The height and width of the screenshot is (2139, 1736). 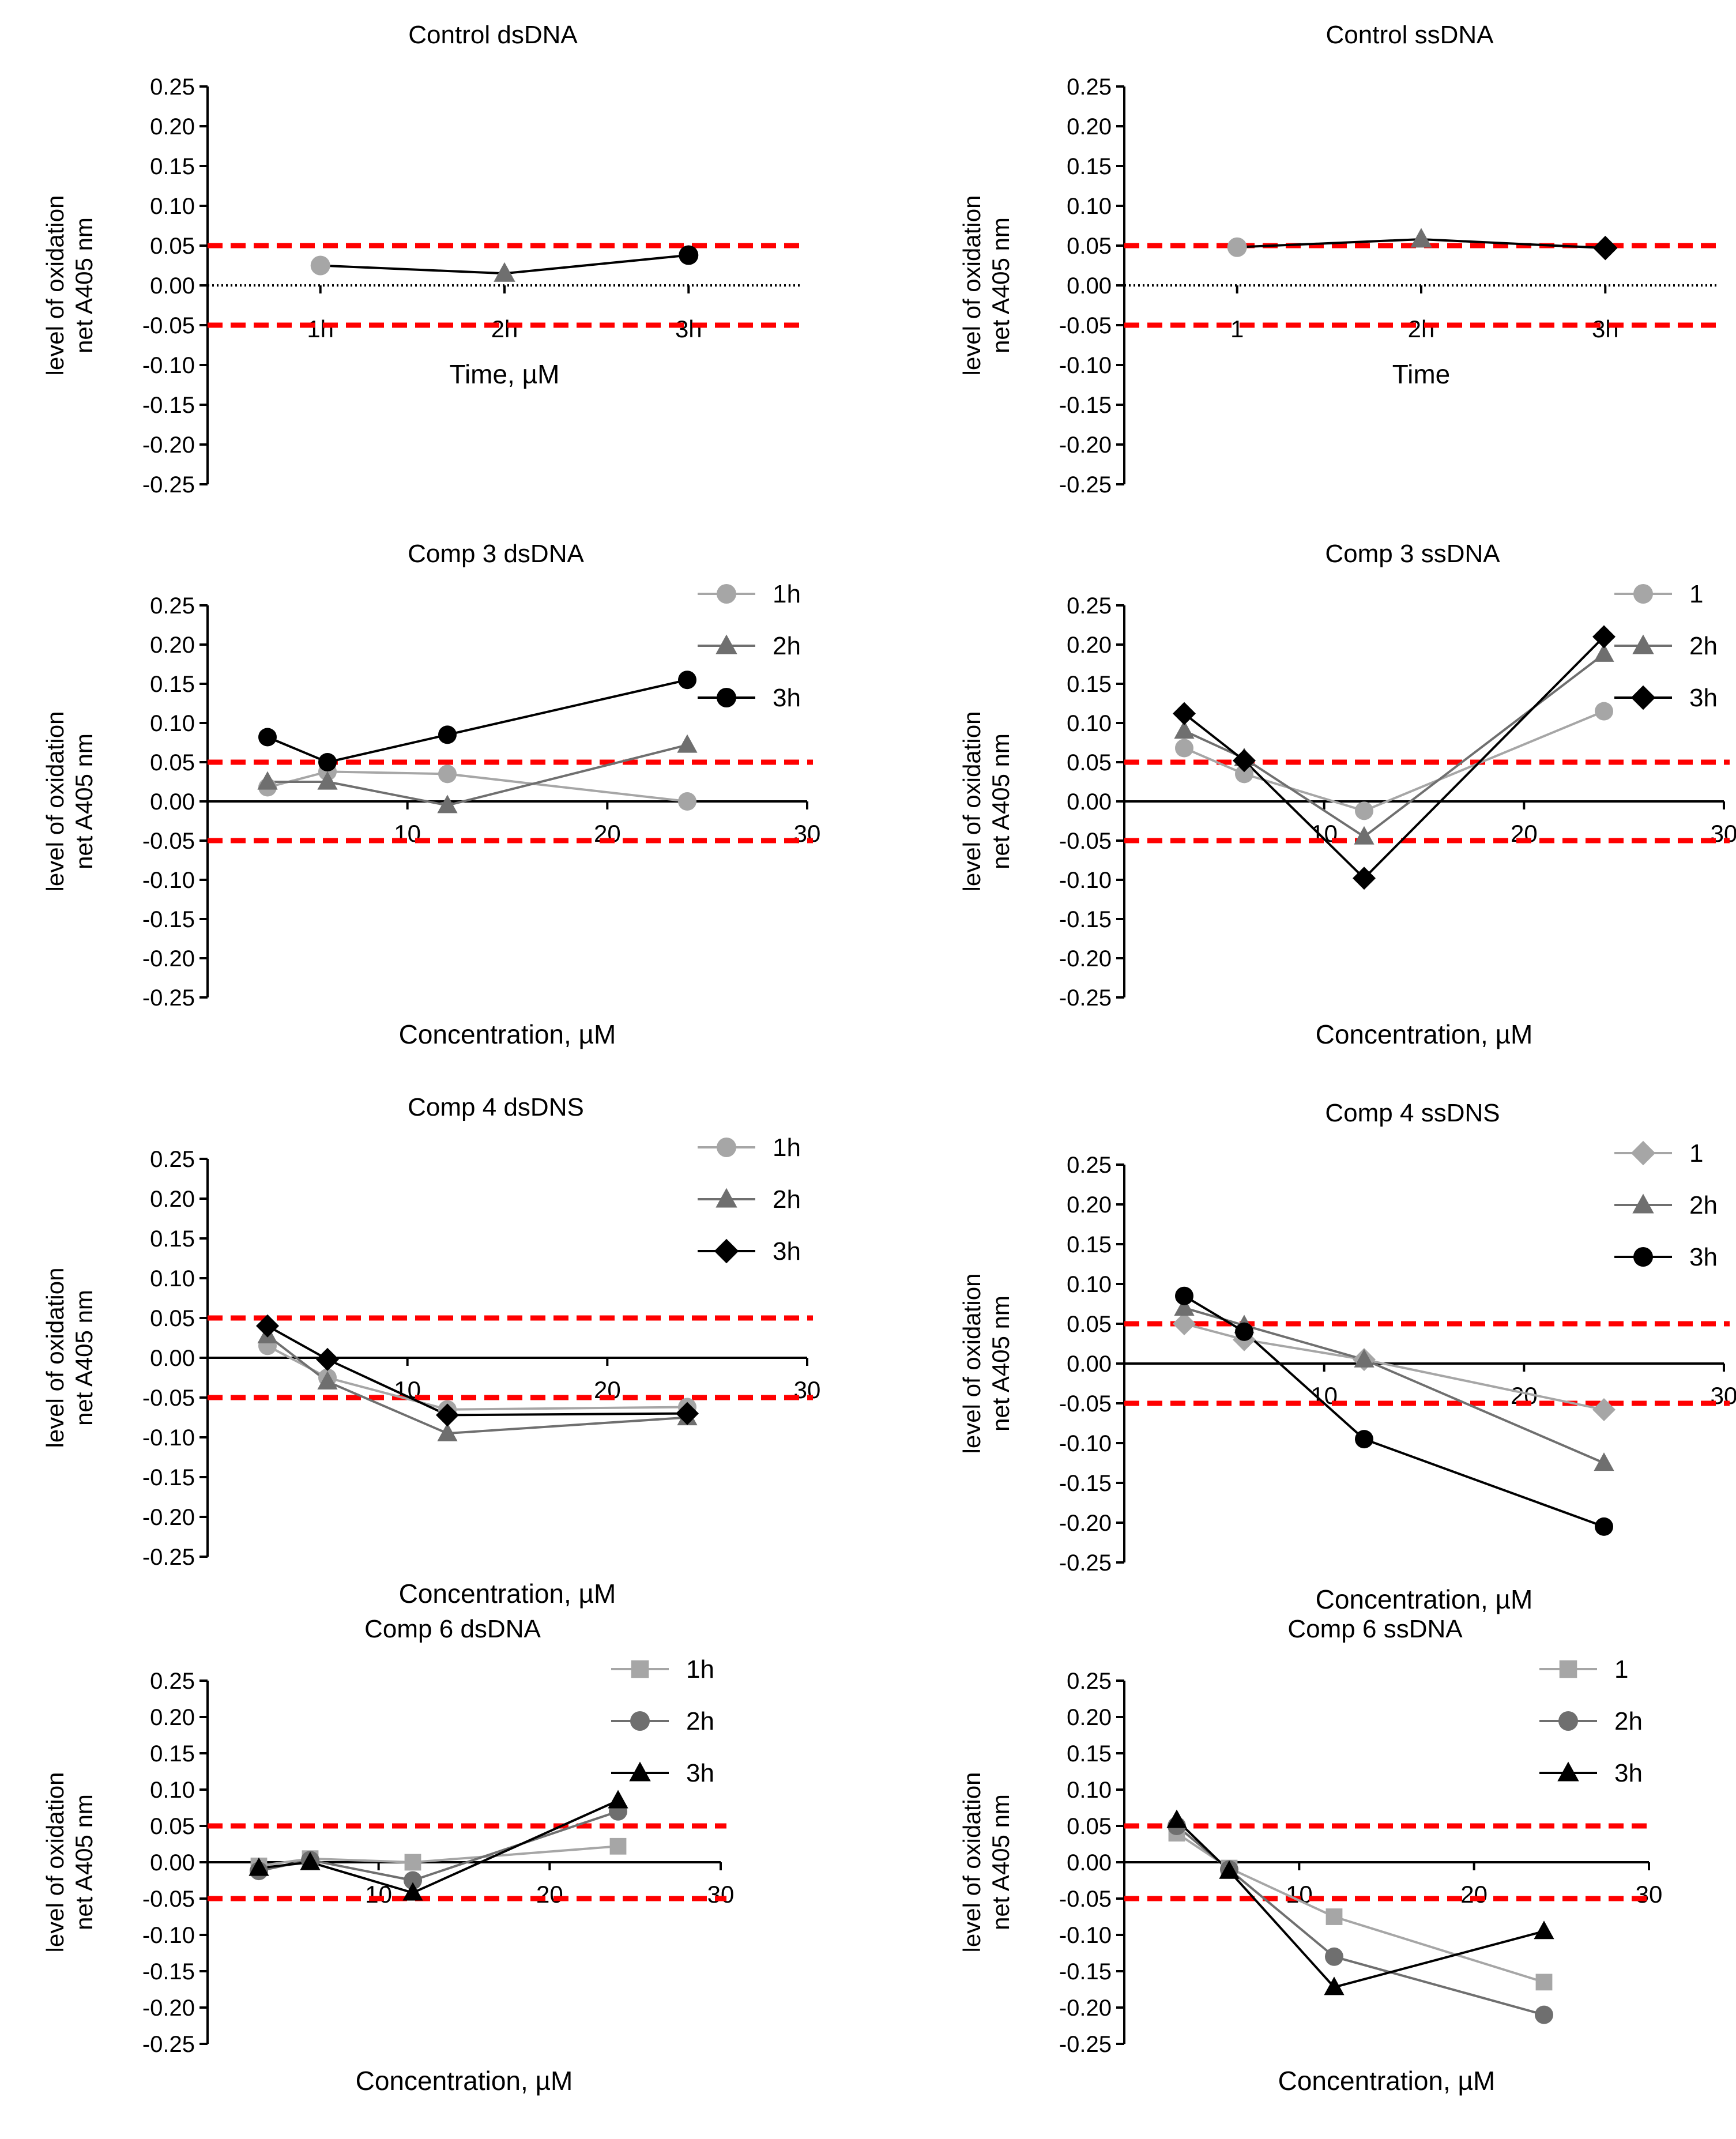 What do you see at coordinates (83, 801) in the screenshot?
I see `y-axis-label-line-2: net A405 nm` at bounding box center [83, 801].